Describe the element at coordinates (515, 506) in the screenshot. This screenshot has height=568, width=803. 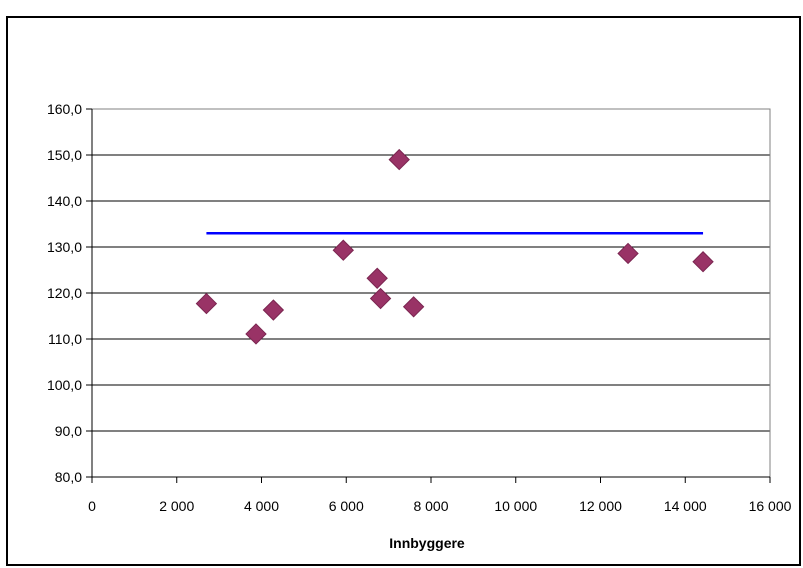
I see `x-tick-label: 10 000` at that location.